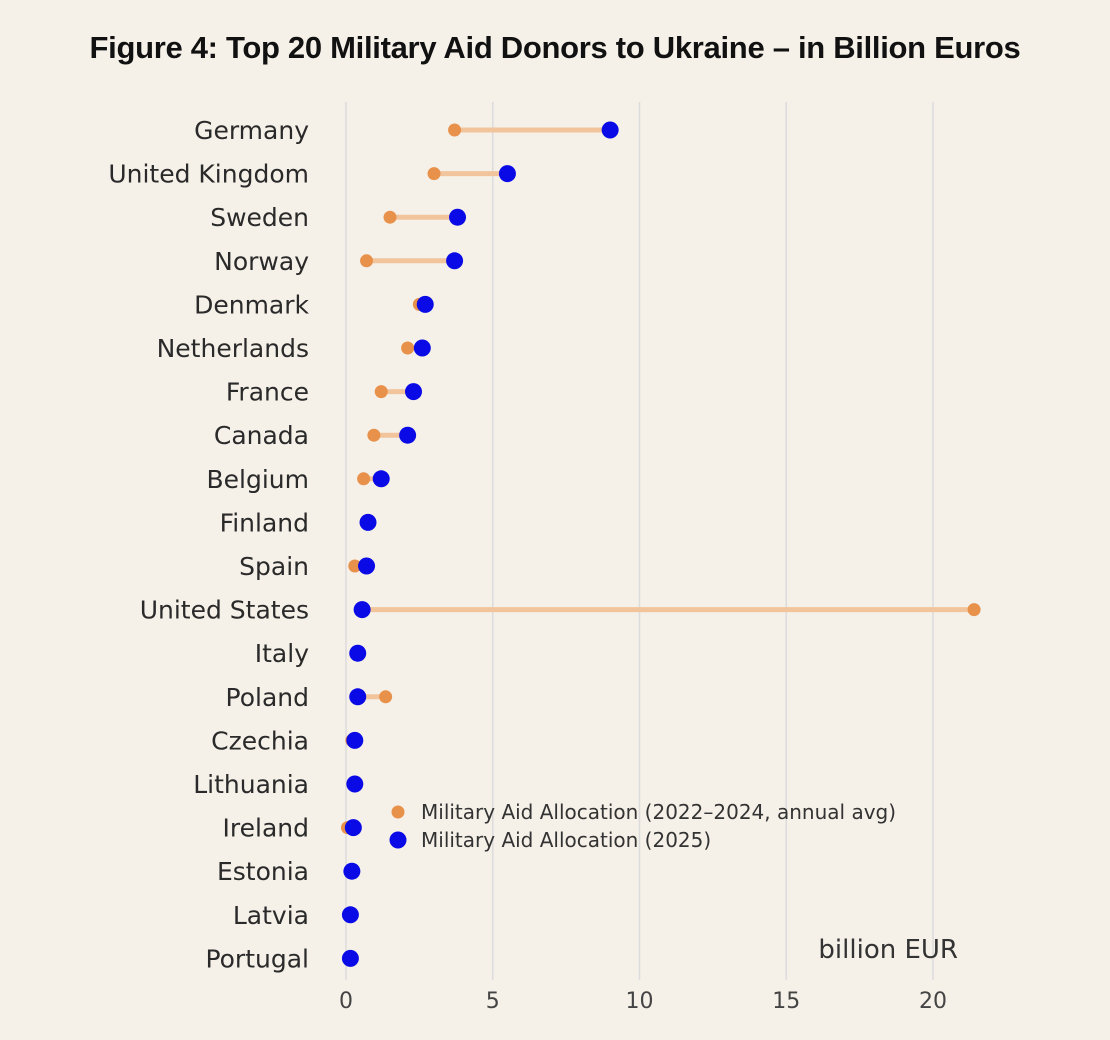  What do you see at coordinates (274, 566) in the screenshot?
I see `country-label: Spain` at bounding box center [274, 566].